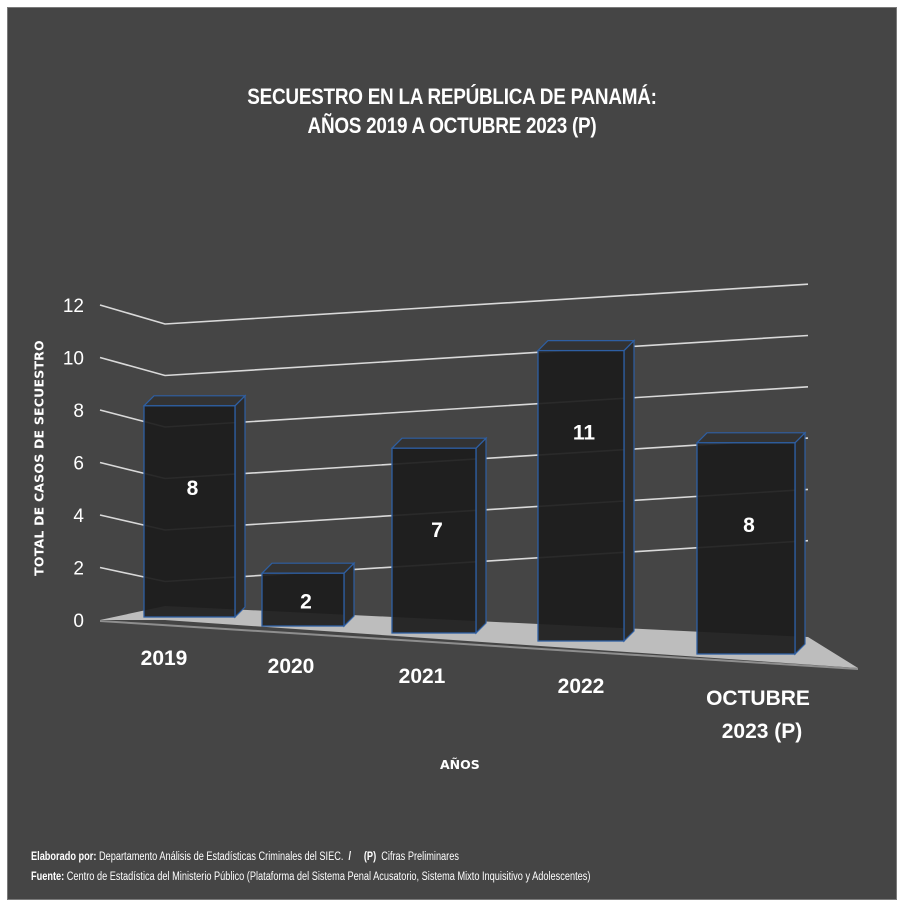 The image size is (904, 908). I want to click on x-tick-label: 2020, so click(291, 666).